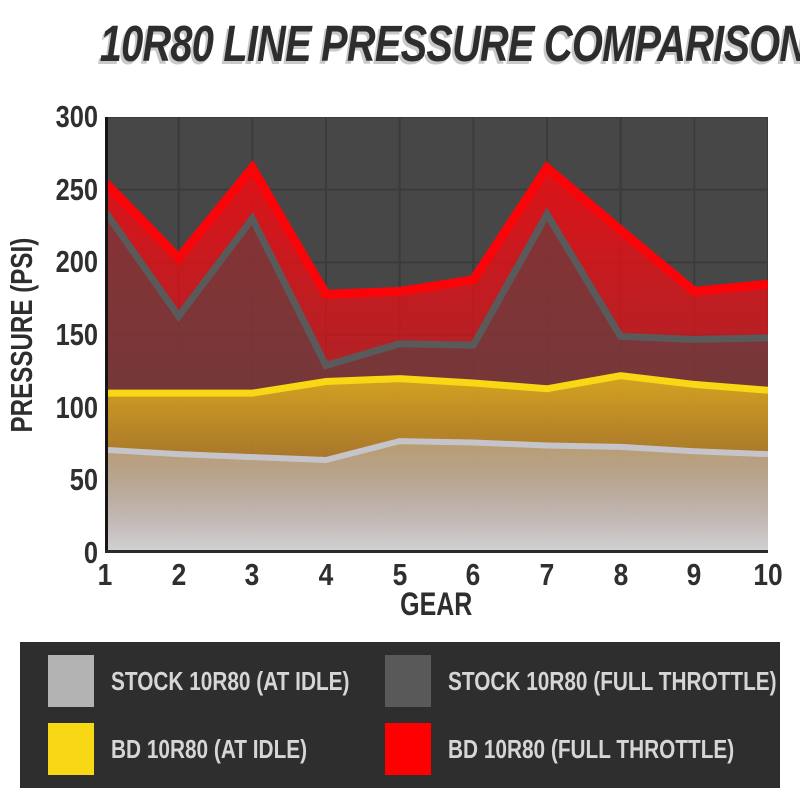 This screenshot has height=800, width=800. I want to click on x-tick-7: 7, so click(547, 574).